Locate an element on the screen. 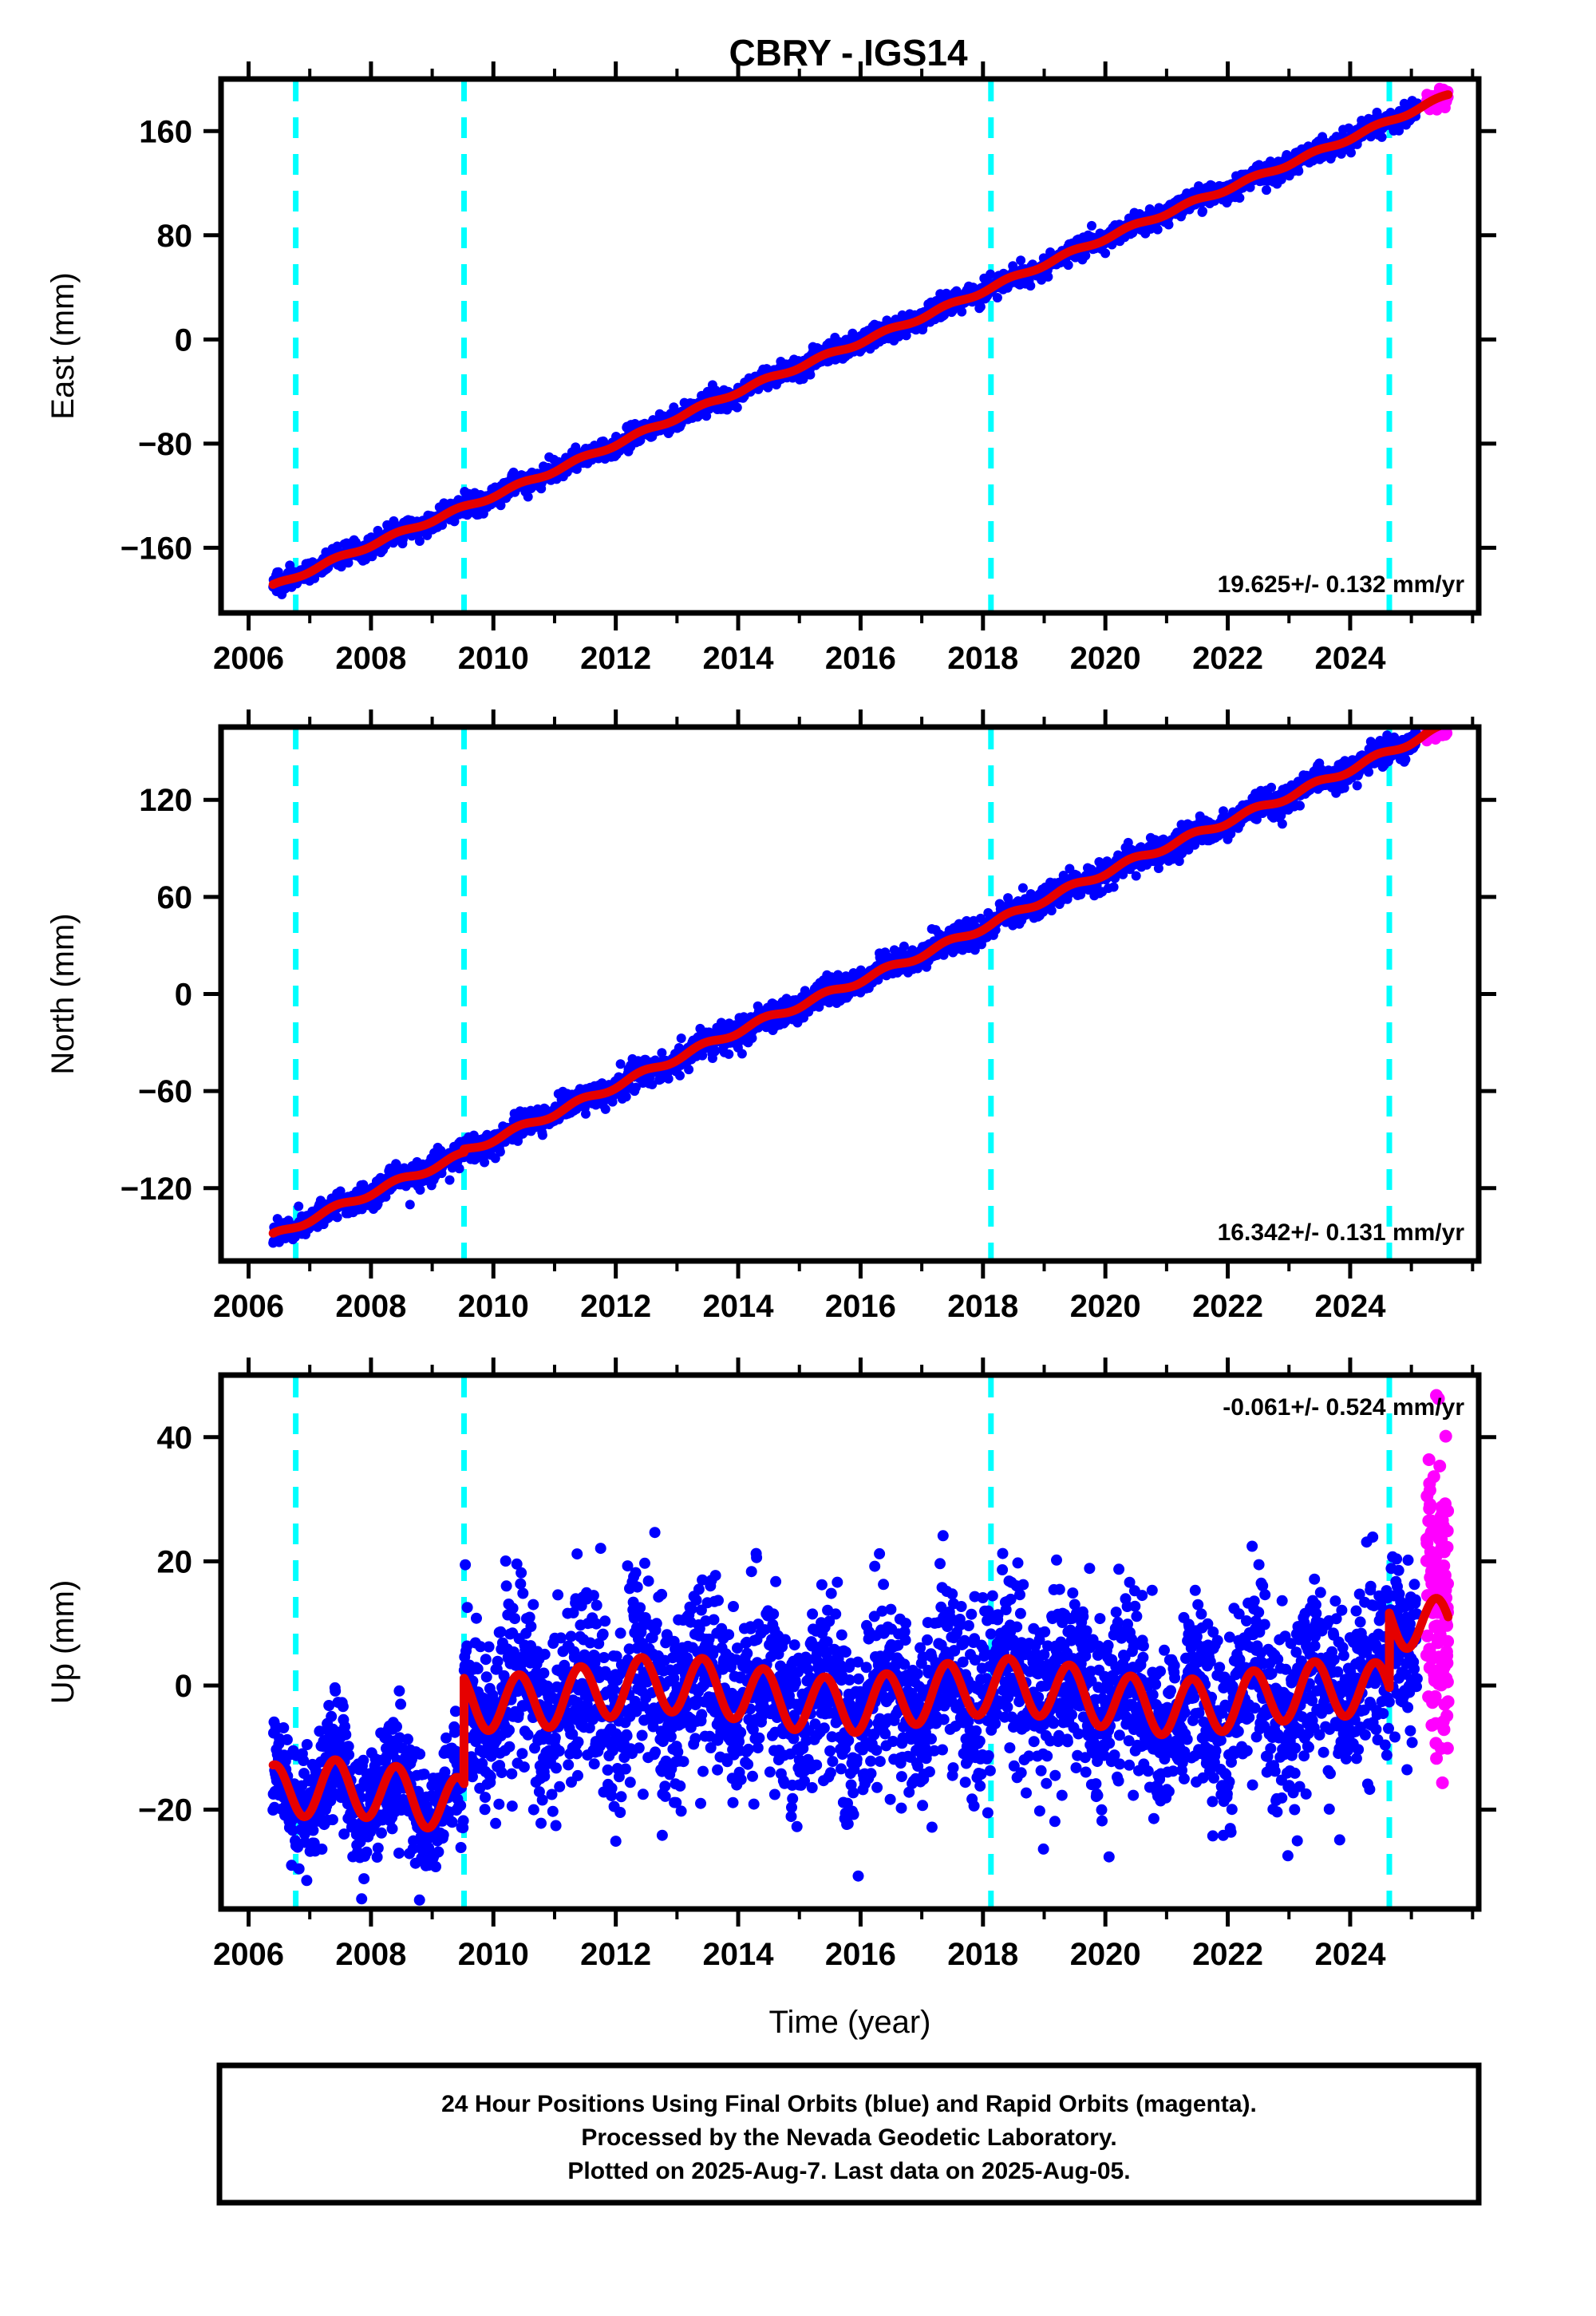  y-axis-label: East (mm) is located at coordinates (63, 345).